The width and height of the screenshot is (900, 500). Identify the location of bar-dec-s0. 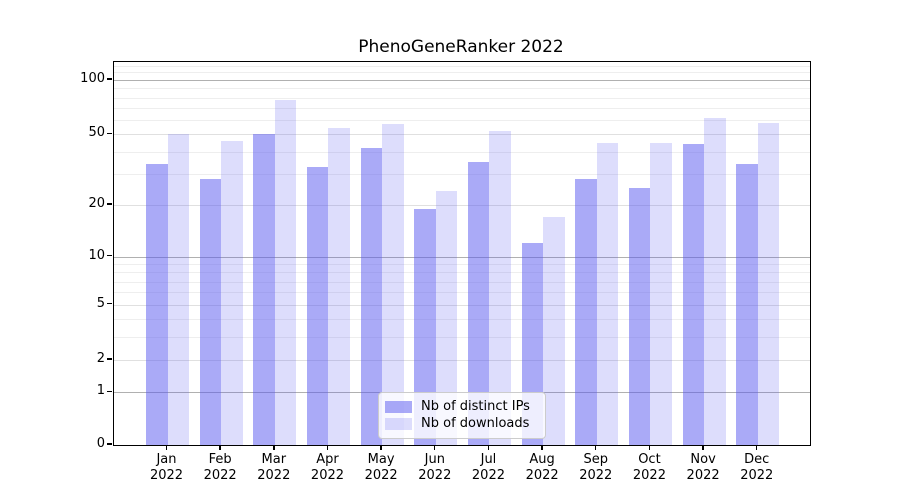
(747, 304).